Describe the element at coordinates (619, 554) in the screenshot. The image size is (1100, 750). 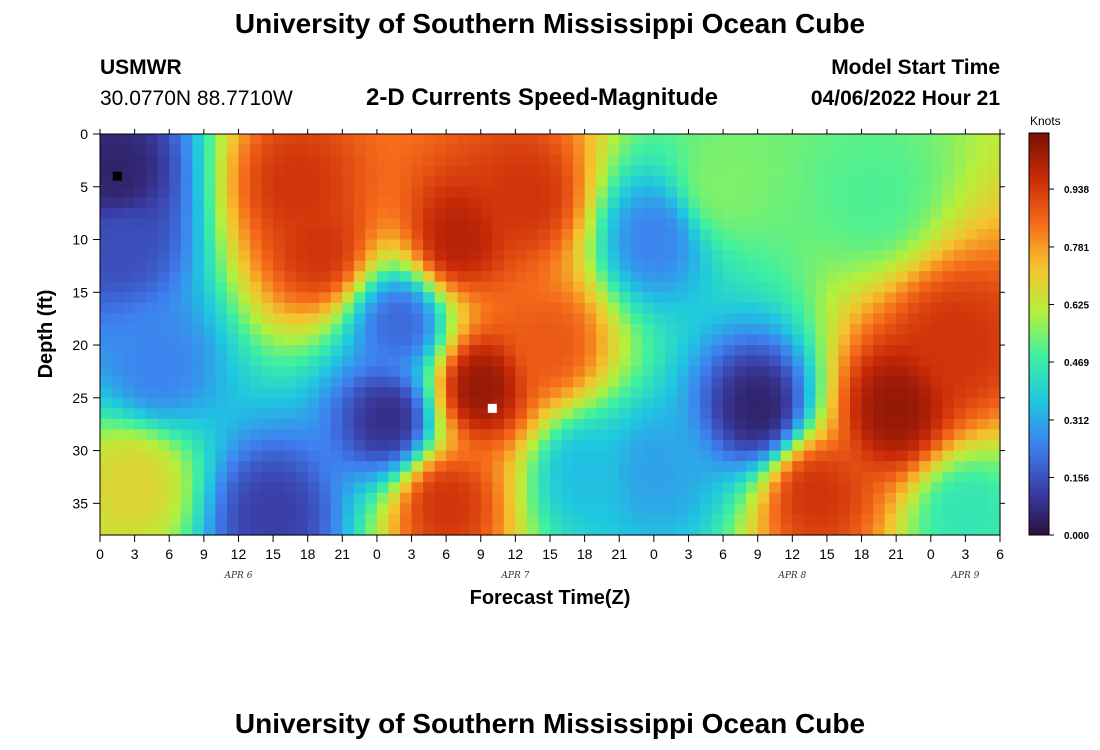
I see `x-tick-label: 21` at that location.